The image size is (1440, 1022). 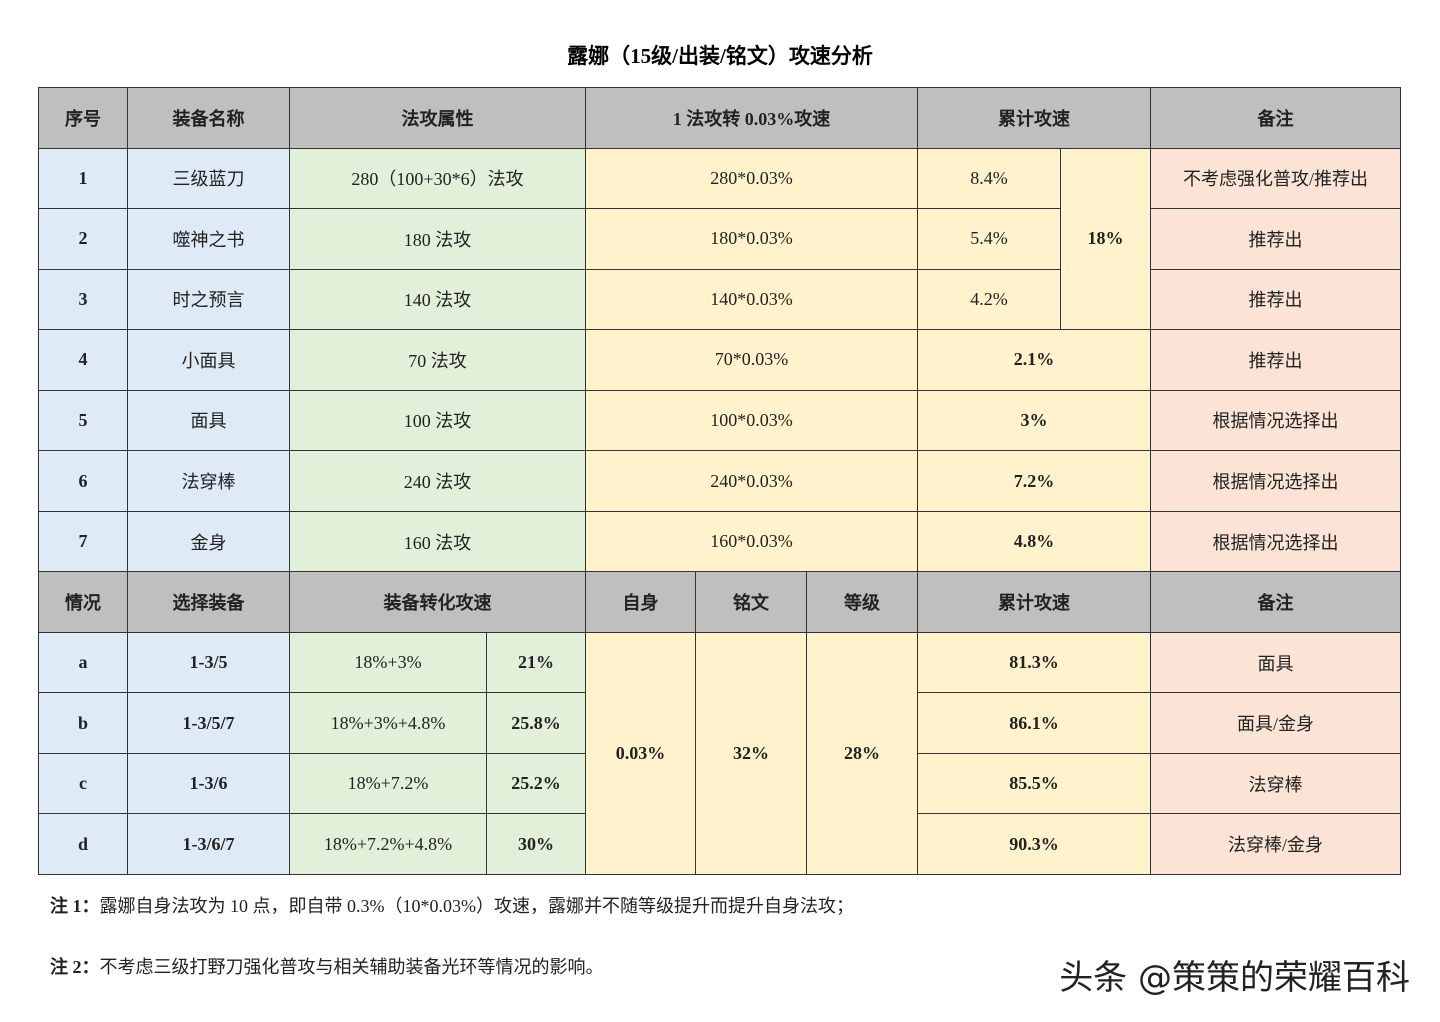 What do you see at coordinates (83, 723) in the screenshot?
I see `table-cell: b` at bounding box center [83, 723].